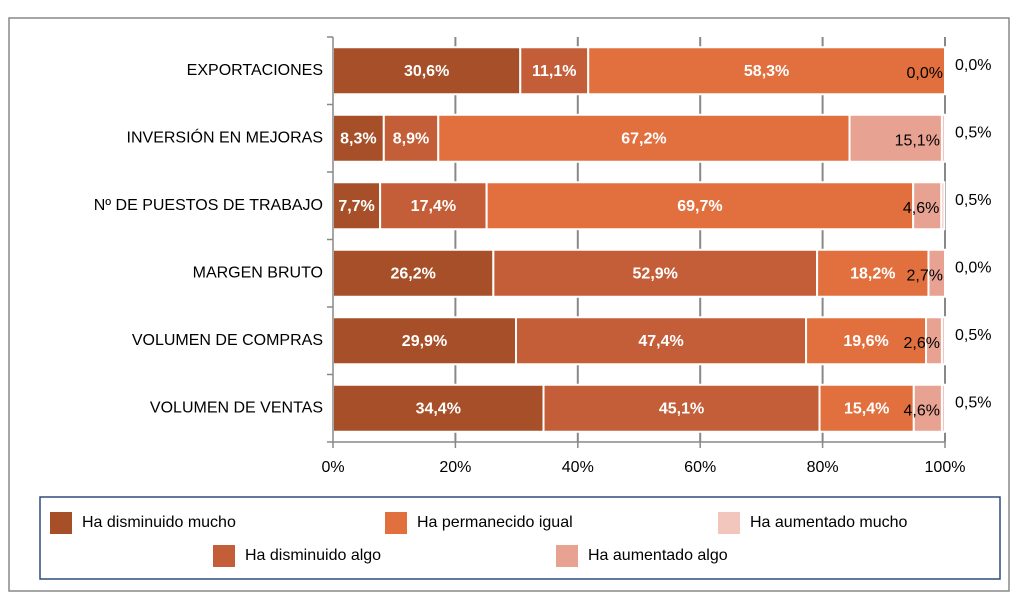 The image size is (1017, 592). I want to click on legend-label: Ha disminuido mucho, so click(159, 522).